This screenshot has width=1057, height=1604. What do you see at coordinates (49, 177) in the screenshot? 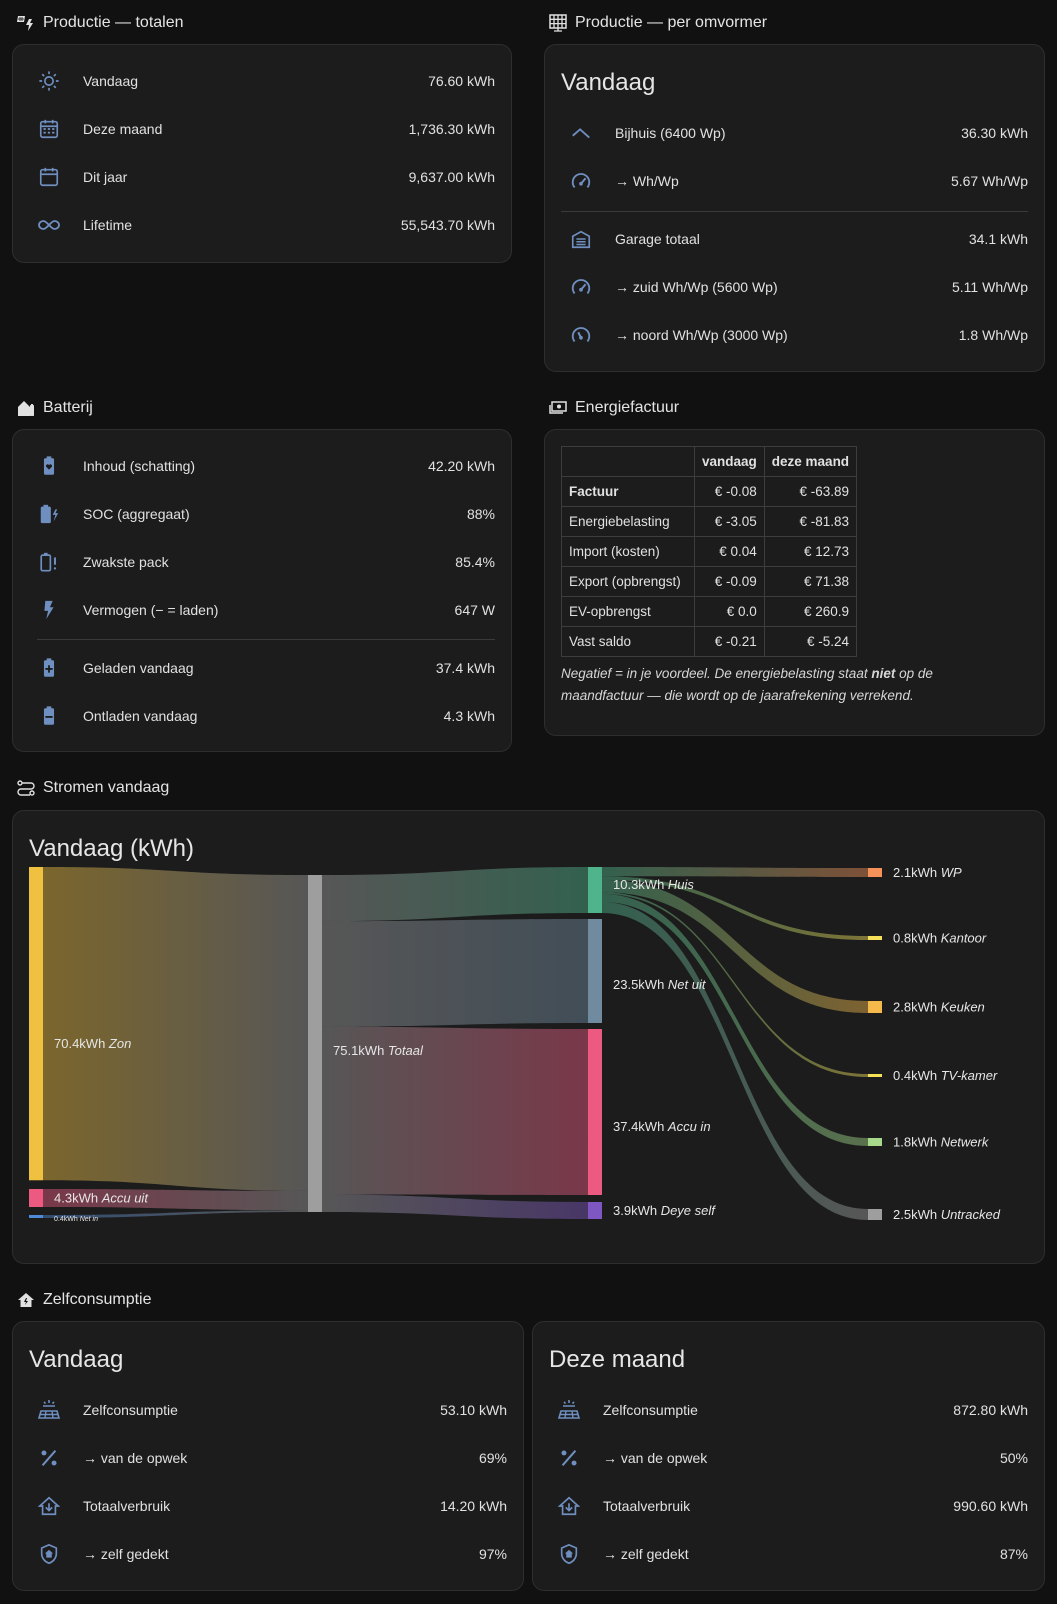
I see `calendar-icon` at bounding box center [49, 177].